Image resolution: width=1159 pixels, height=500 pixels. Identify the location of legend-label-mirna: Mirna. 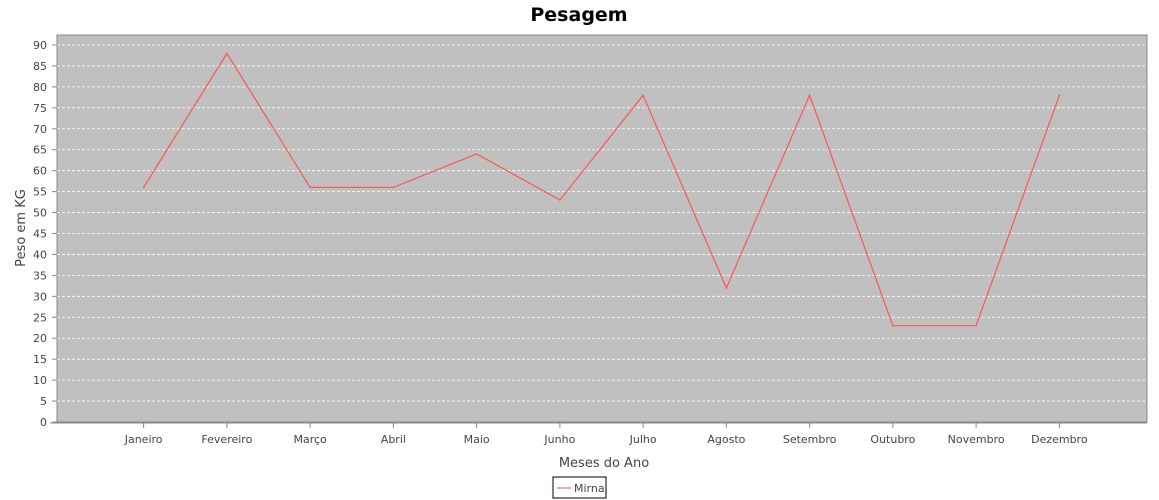
(589, 488).